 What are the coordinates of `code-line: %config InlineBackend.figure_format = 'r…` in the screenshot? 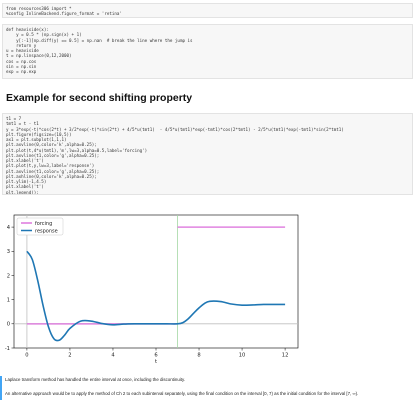 It's located at (64, 14).